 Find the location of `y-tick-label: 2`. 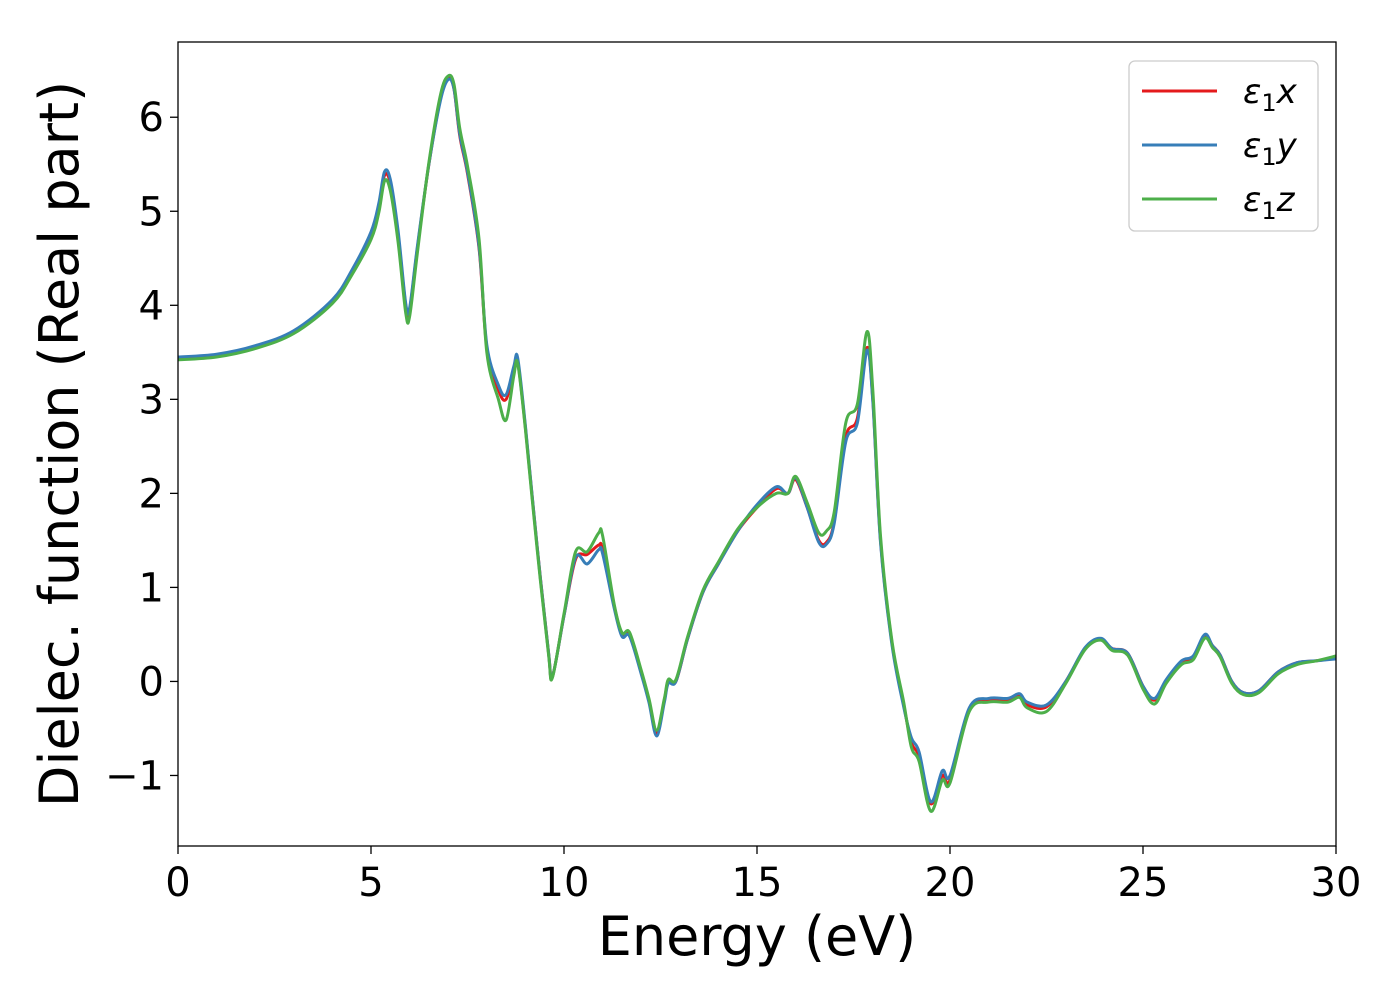

y-tick-label: 2 is located at coordinates (151, 494).